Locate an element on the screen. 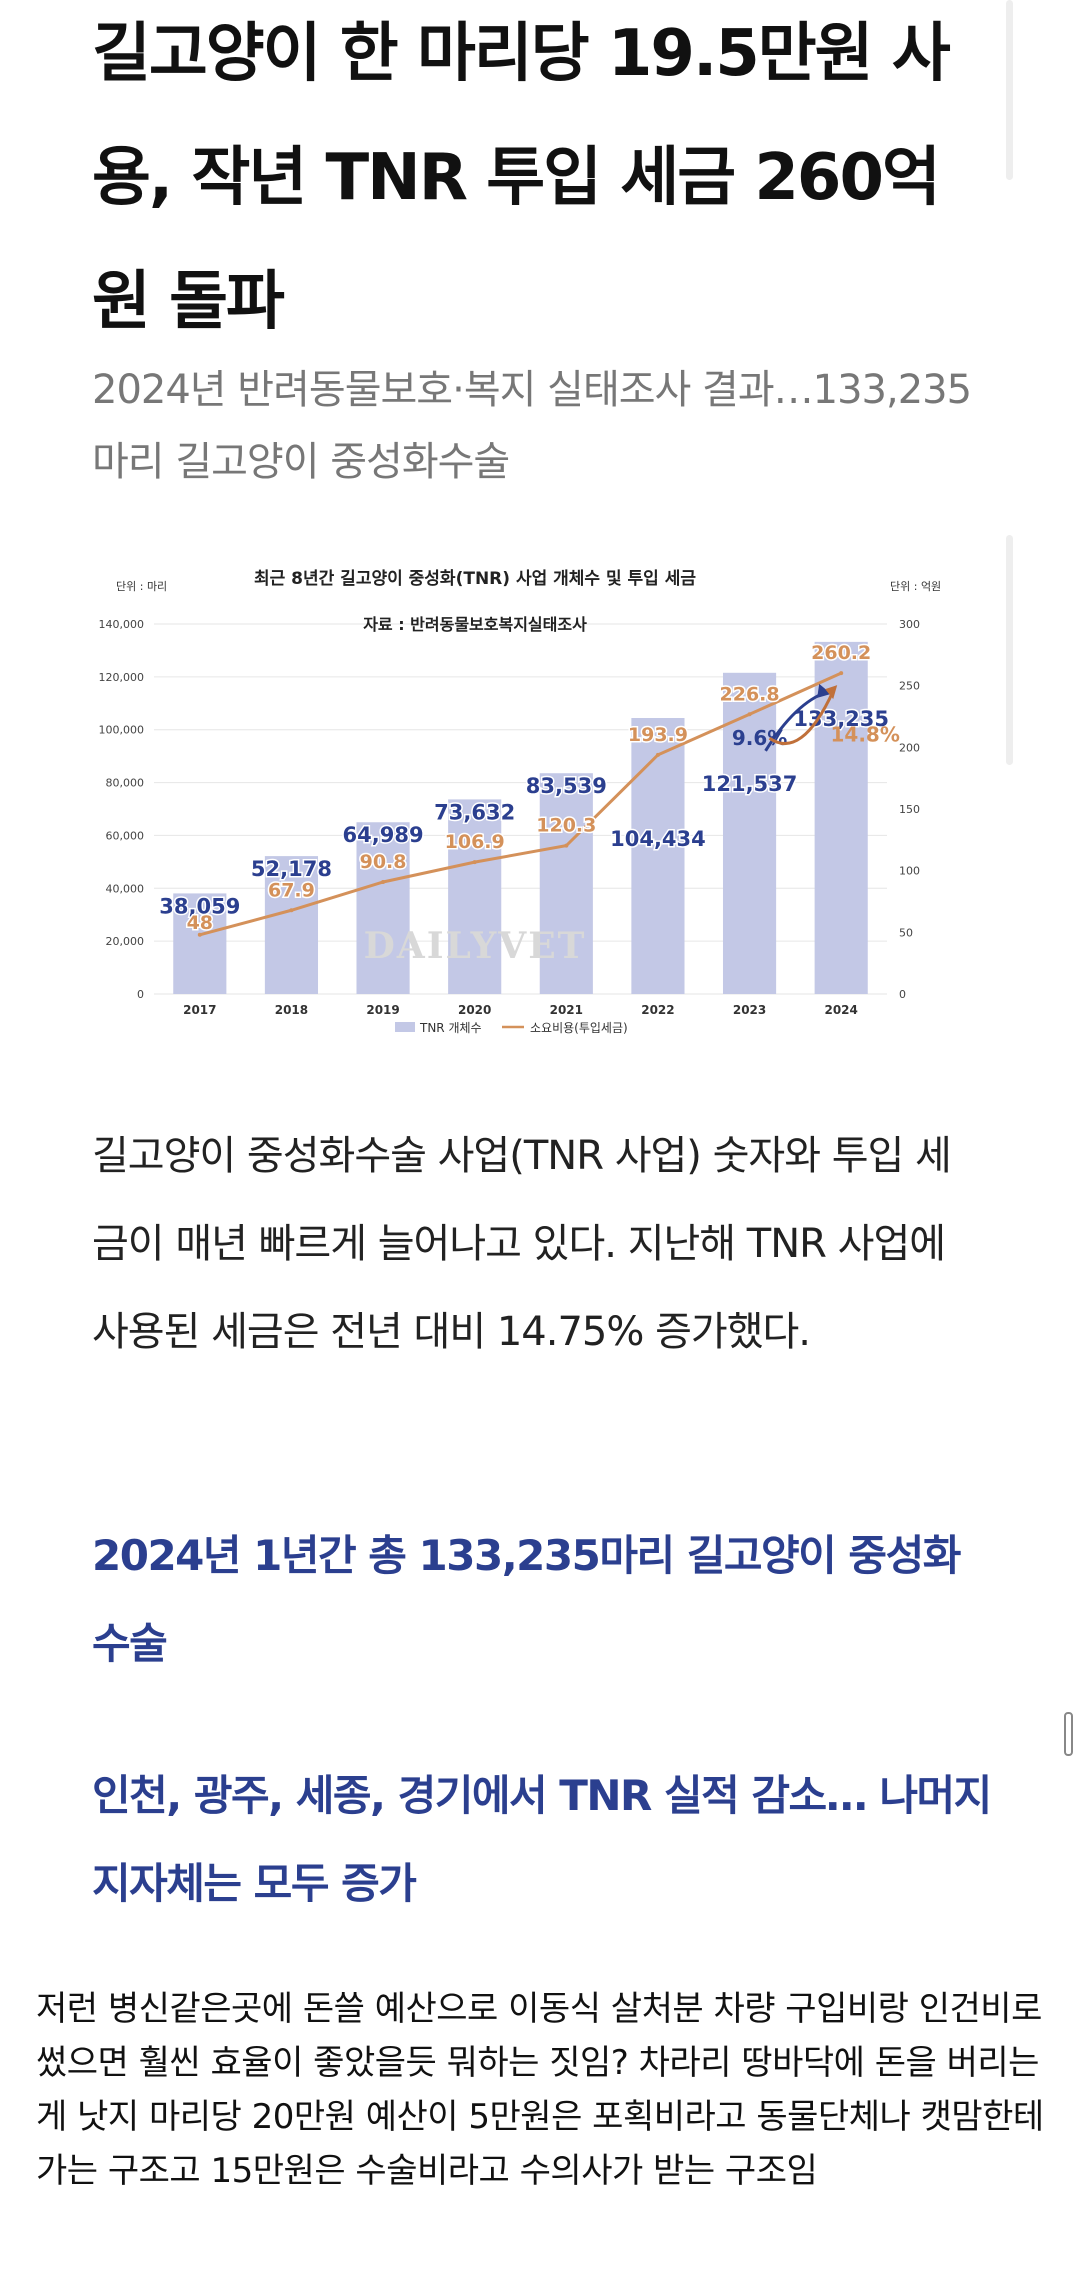 This screenshot has width=1080, height=2280. line-value-label: 90.8 is located at coordinates (383, 862).